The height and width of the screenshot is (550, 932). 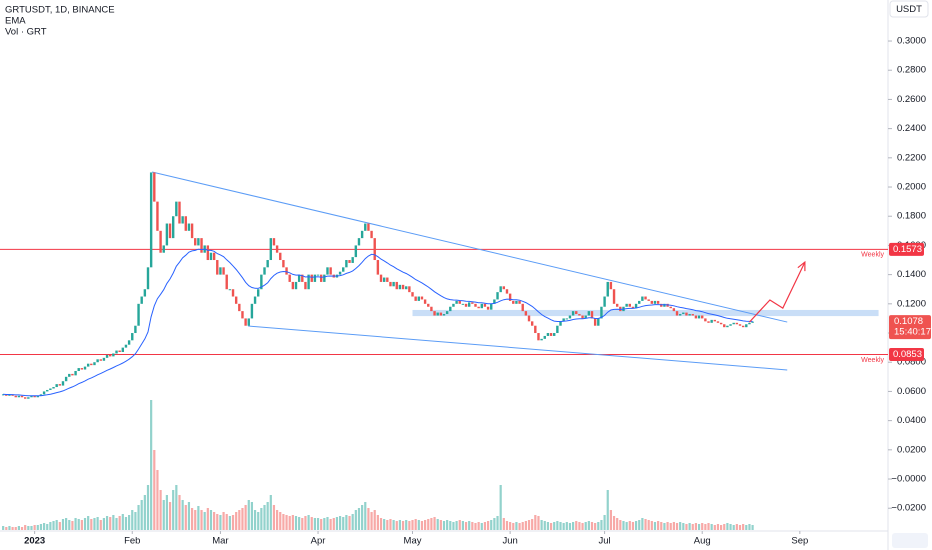 I want to click on level-badge-label: 0.0853, so click(x=907, y=354).